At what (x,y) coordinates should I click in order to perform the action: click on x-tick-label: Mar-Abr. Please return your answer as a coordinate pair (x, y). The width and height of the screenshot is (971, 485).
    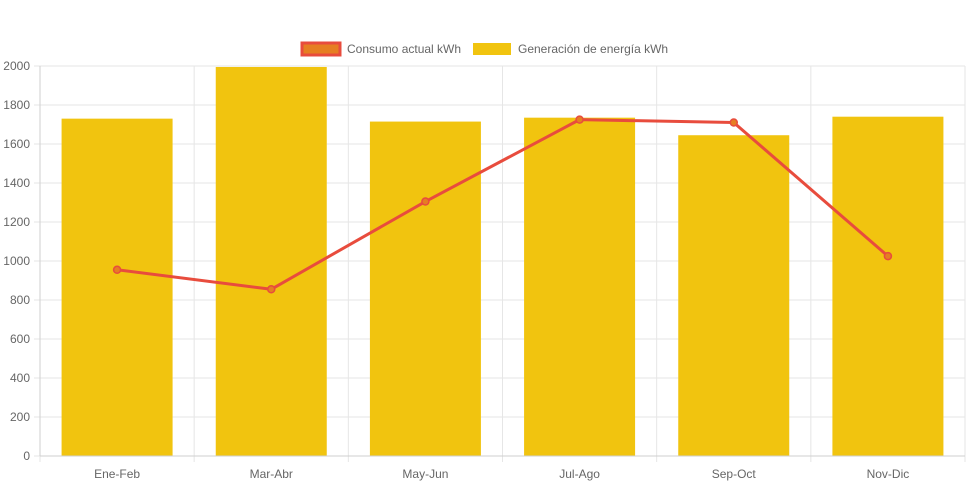
    Looking at the image, I should click on (271, 474).